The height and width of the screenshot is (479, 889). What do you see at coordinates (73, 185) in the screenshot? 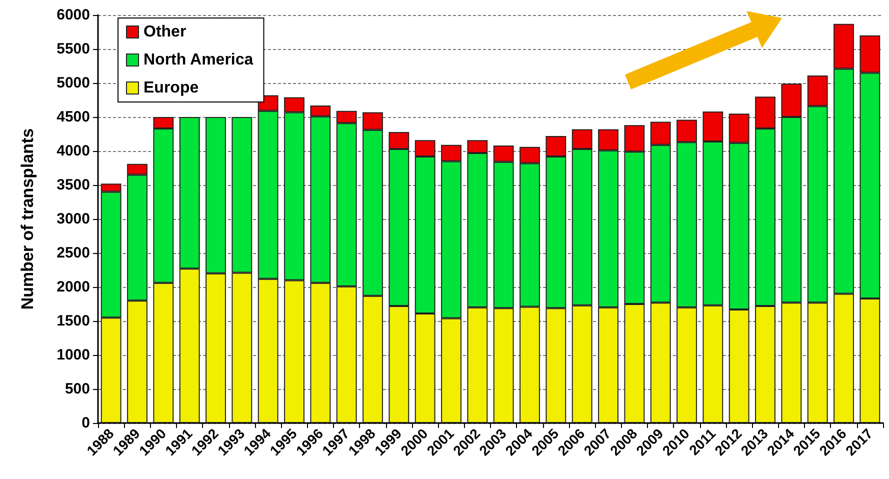
I see `y-tick-label: 3500` at bounding box center [73, 185].